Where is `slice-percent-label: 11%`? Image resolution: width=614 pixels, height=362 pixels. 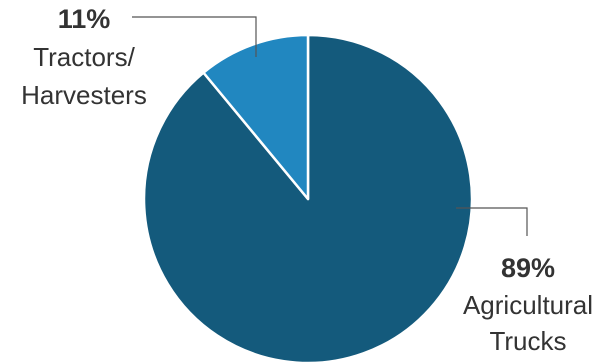 slice-percent-label: 11% is located at coordinates (84, 19).